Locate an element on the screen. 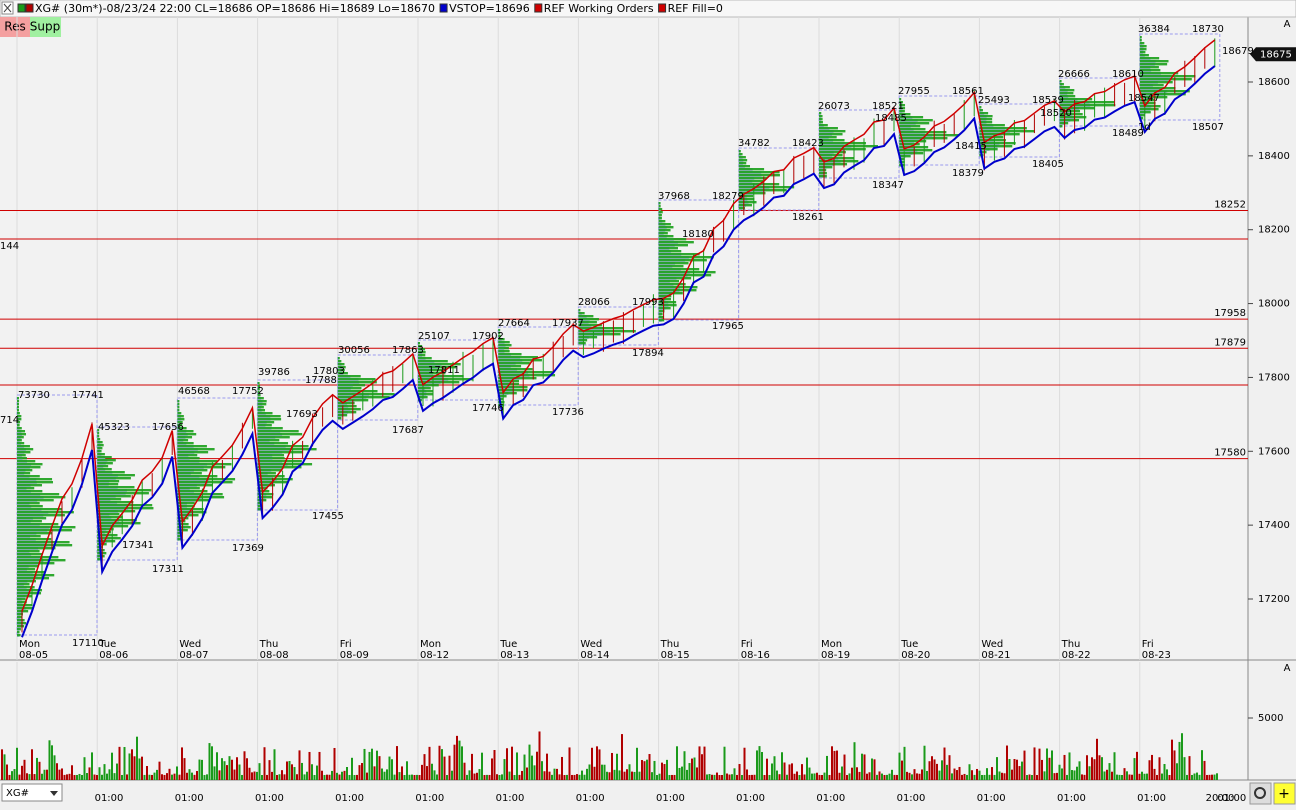 The width and height of the screenshot is (1296, 810). time-label: 01:00 is located at coordinates (1151, 798).